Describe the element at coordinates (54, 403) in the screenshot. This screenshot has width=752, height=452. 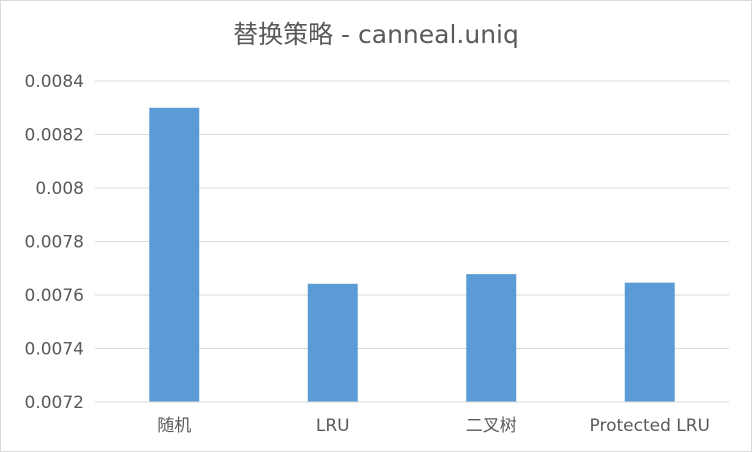
I see `y-tick-label: 0.0072` at that location.